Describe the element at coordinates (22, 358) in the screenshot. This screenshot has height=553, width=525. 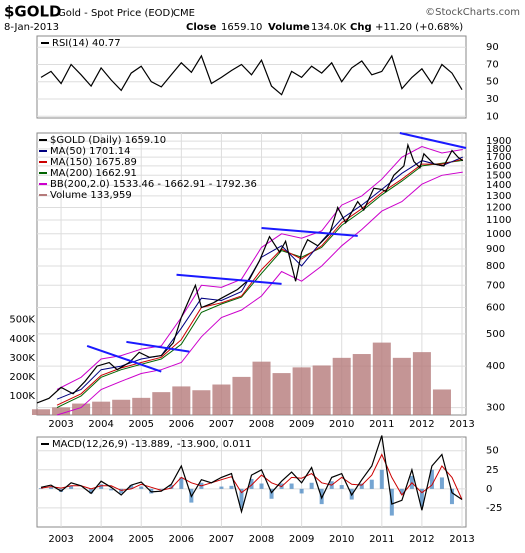
I see `y2-tick-label: 300K` at that location.